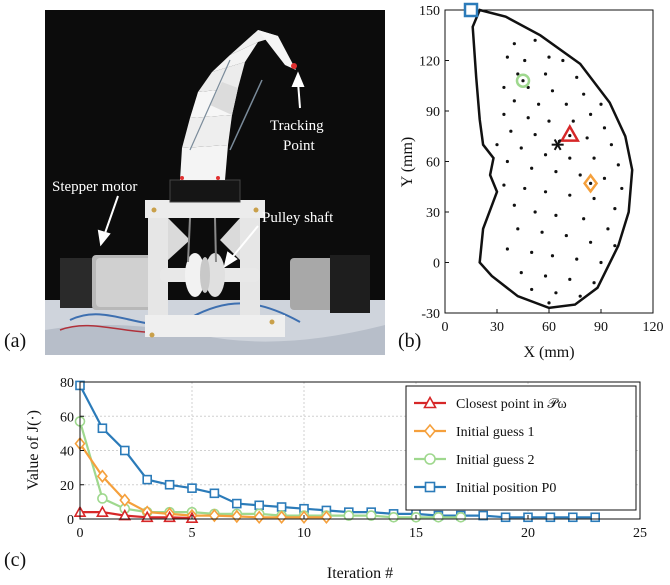 The image size is (670, 585). Describe the element at coordinates (80, 533) in the screenshot. I see `chart-xtick-label: 0` at that location.